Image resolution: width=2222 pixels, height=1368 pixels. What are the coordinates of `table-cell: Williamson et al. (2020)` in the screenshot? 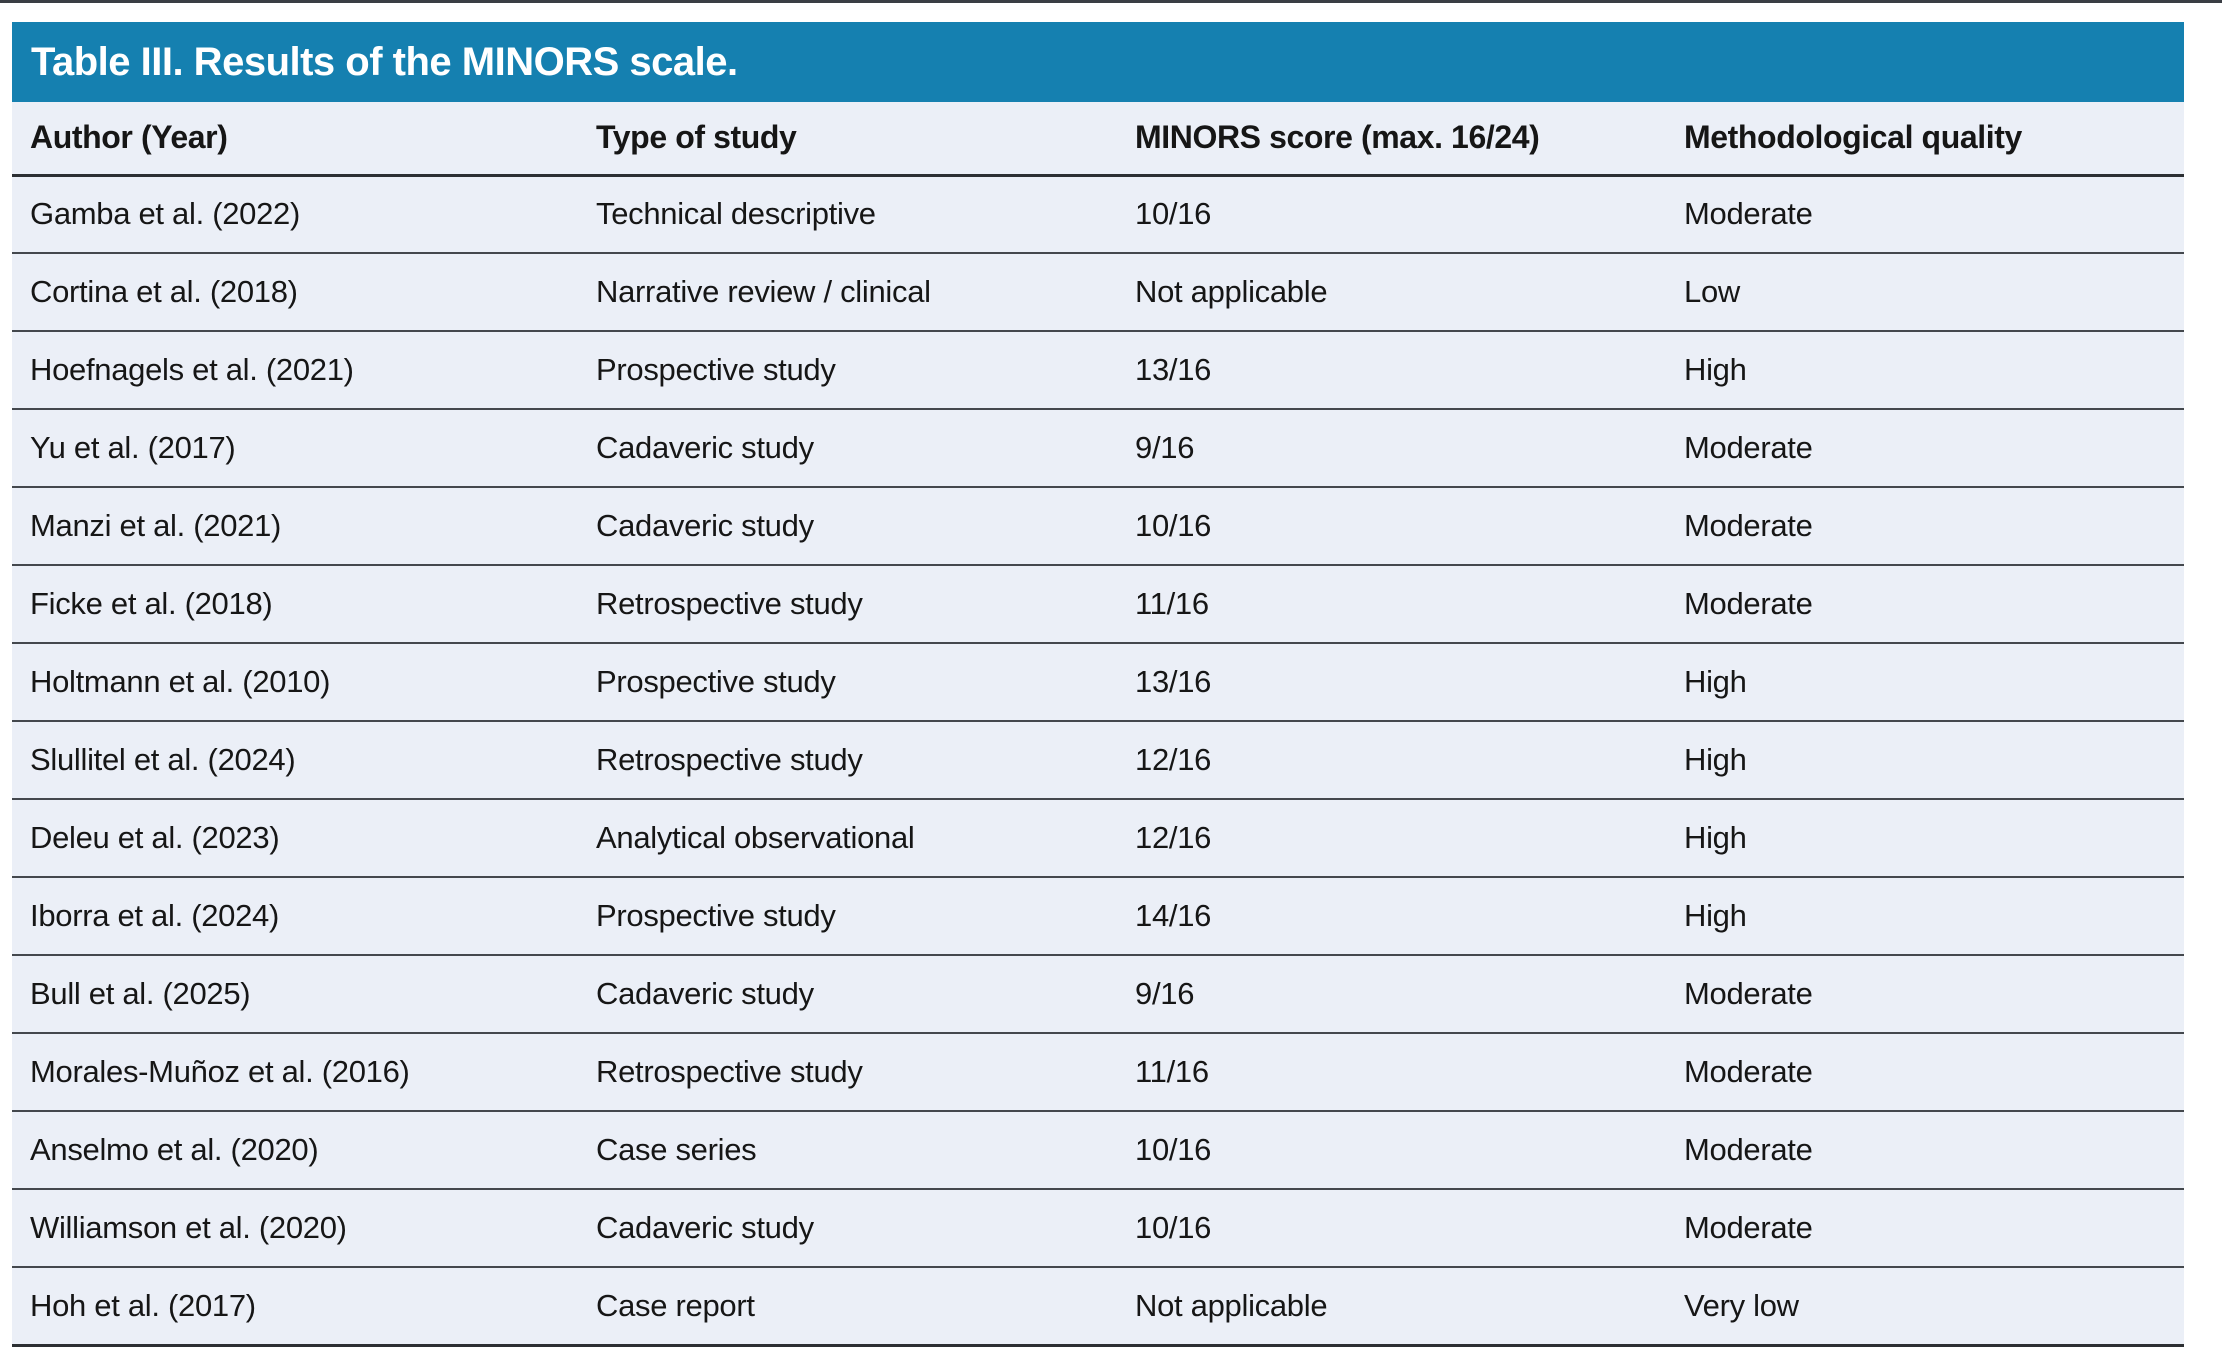 It's located at (295, 1228).